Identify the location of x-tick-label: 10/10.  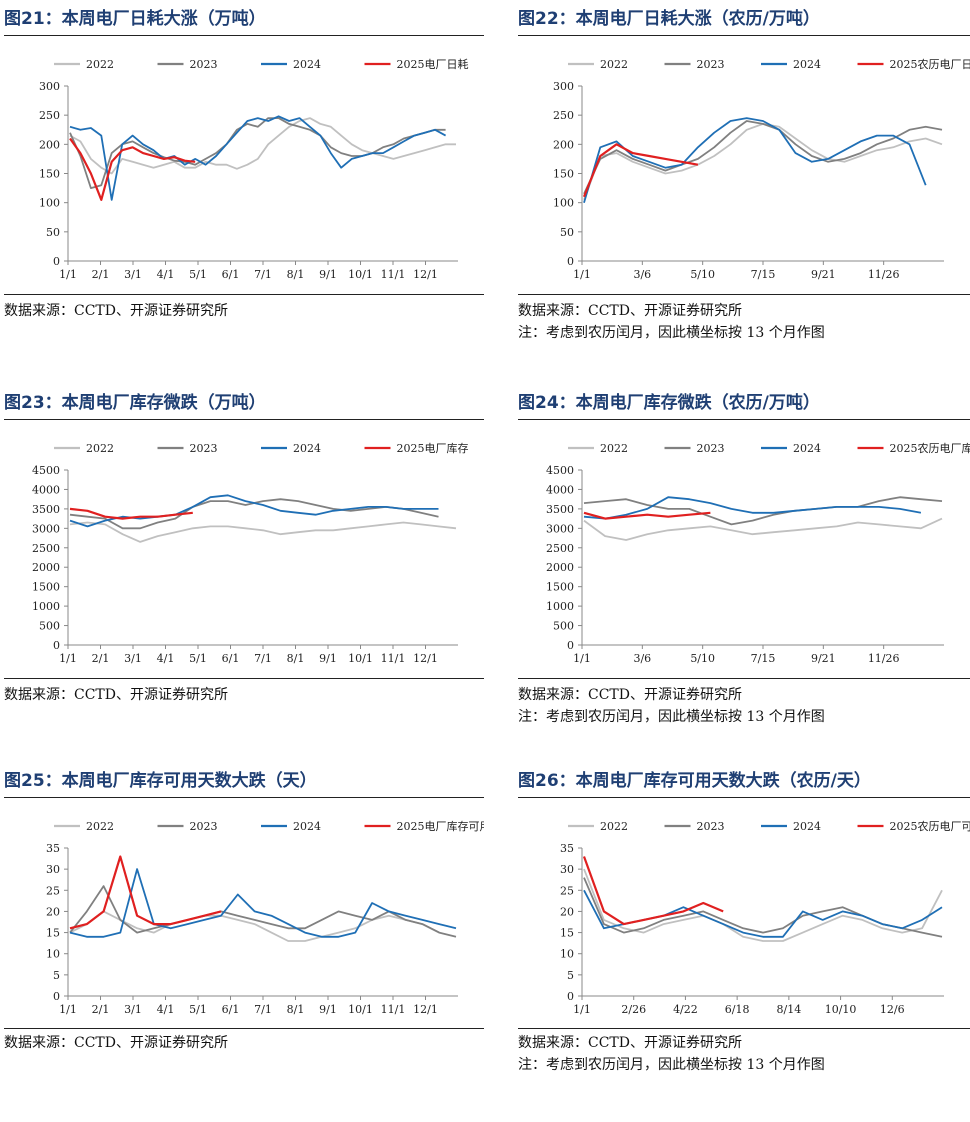
(841, 1009).